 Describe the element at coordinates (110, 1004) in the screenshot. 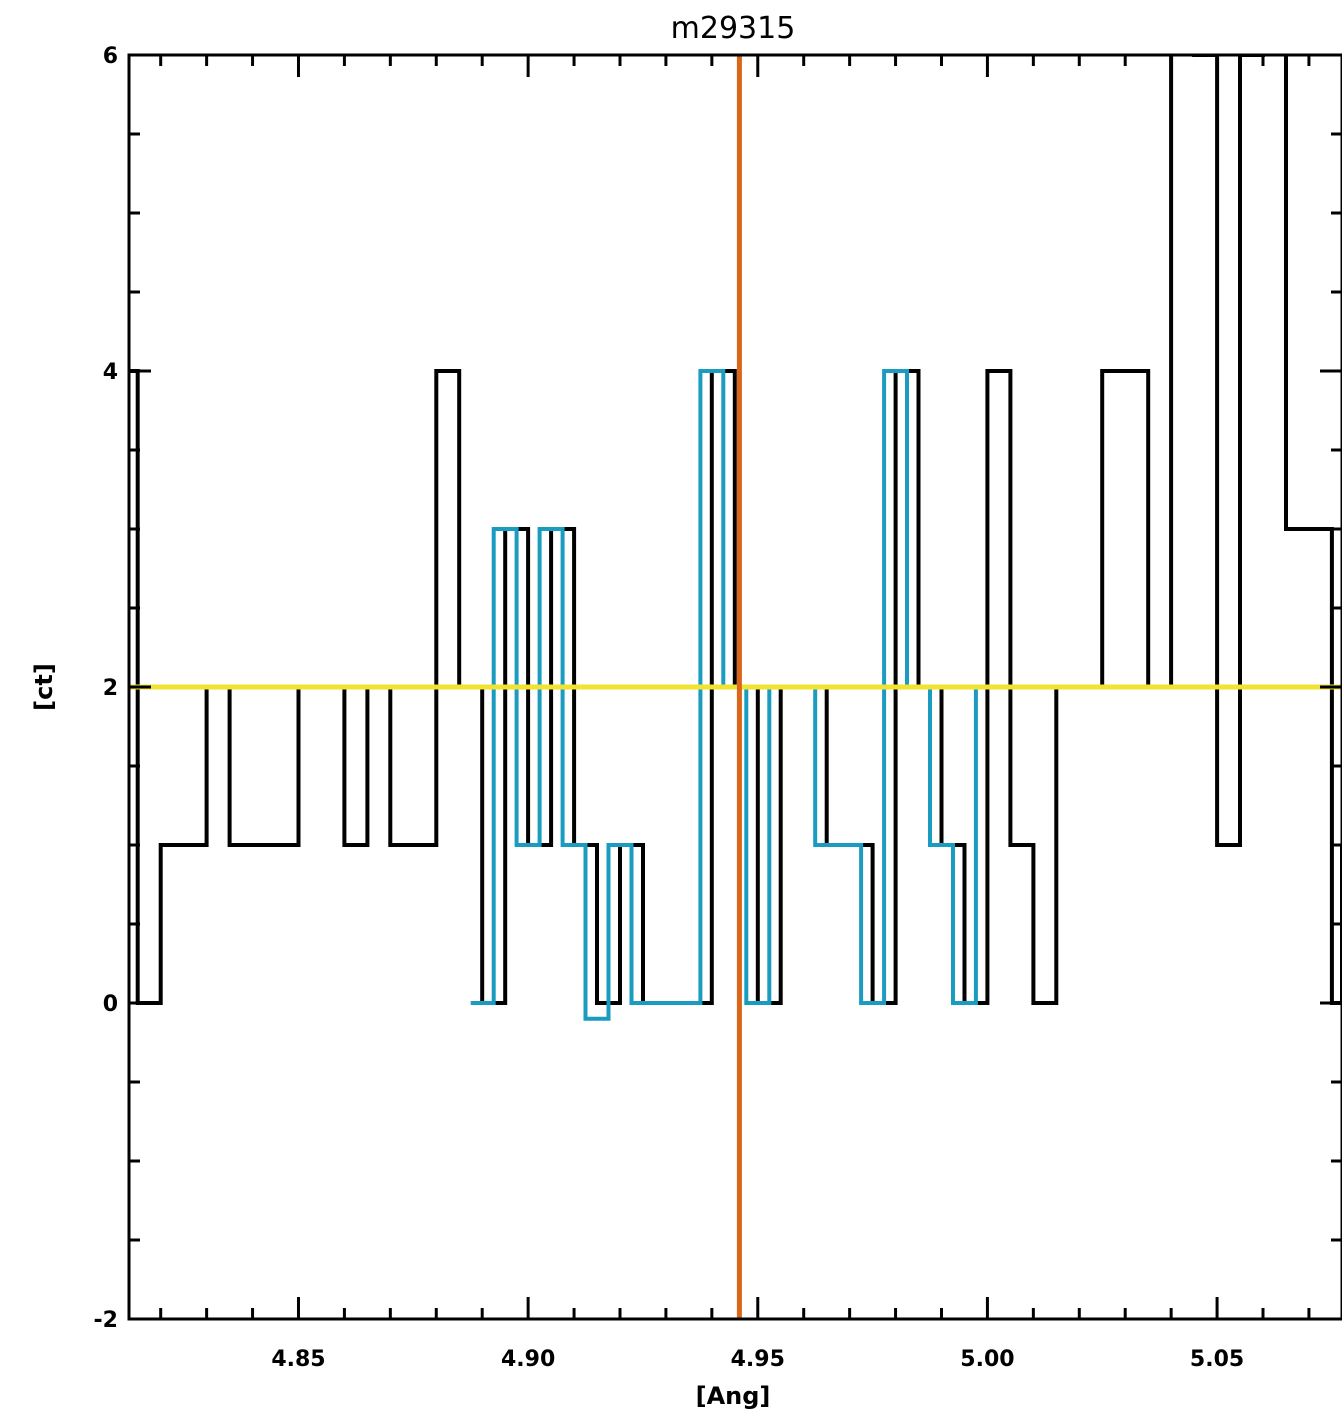

I see `y-tick-label: 0` at that location.